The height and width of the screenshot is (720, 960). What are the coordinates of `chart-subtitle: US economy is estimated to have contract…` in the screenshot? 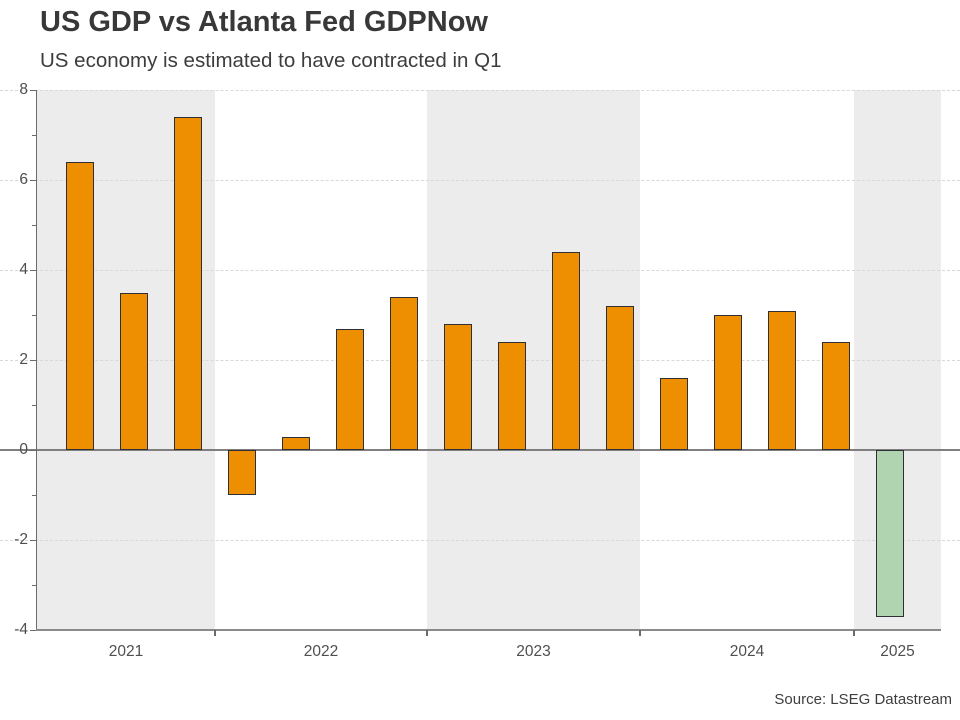 It's located at (271, 60).